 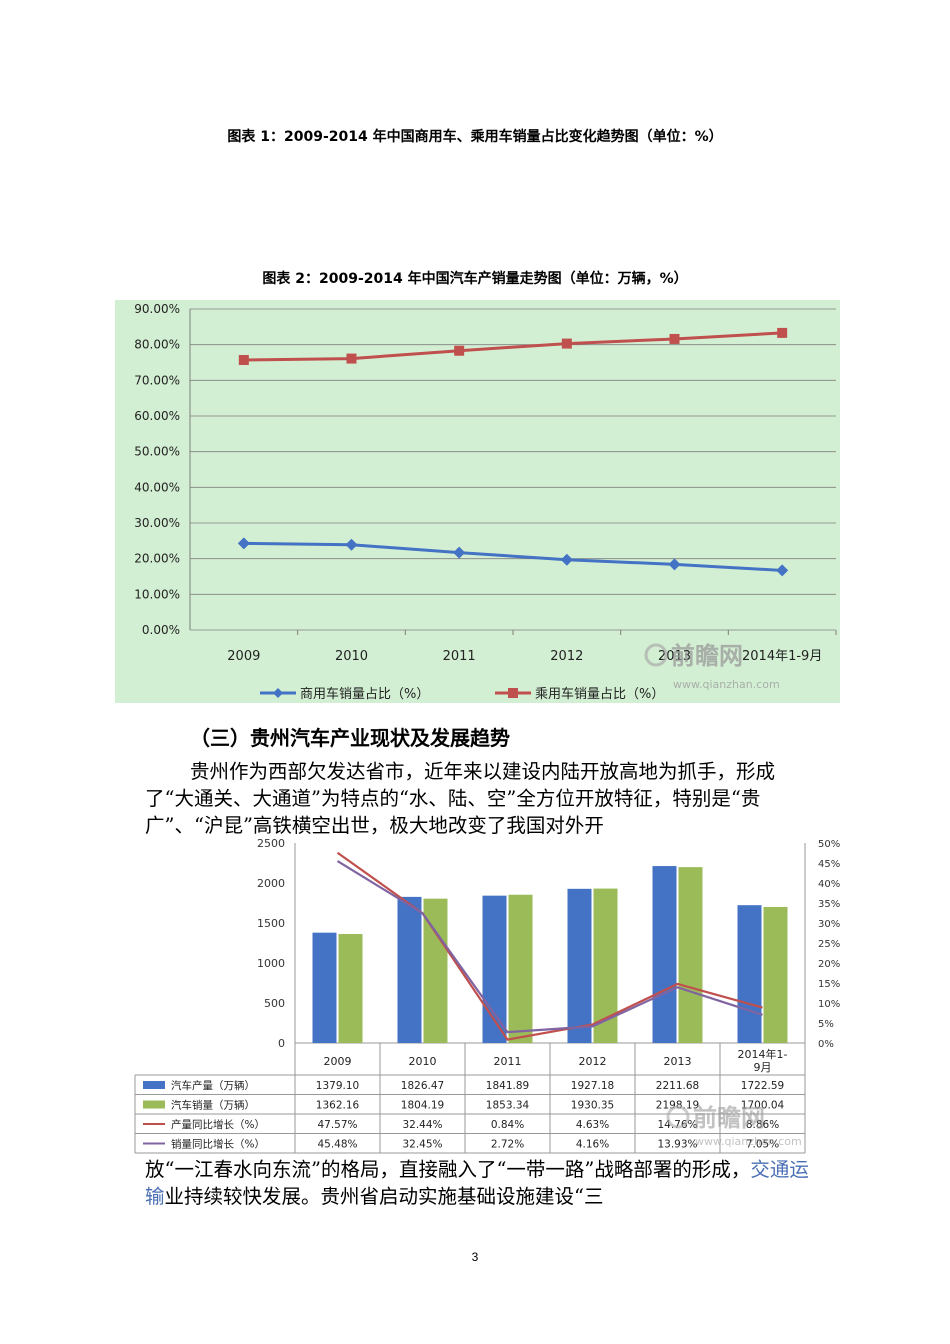 What do you see at coordinates (507, 1086) in the screenshot?
I see `chart2-table-cell: 1841.89` at bounding box center [507, 1086].